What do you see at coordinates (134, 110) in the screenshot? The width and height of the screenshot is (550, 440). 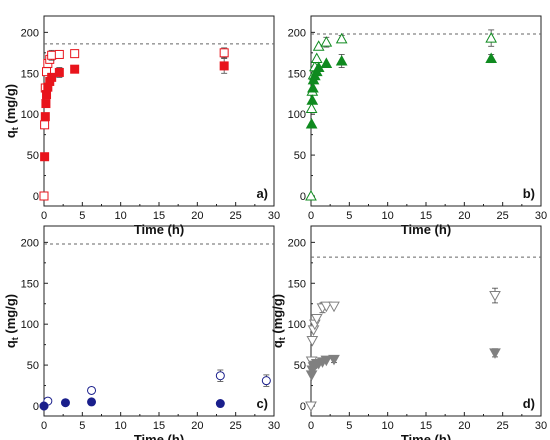 I see `series-filled-square` at bounding box center [134, 110].